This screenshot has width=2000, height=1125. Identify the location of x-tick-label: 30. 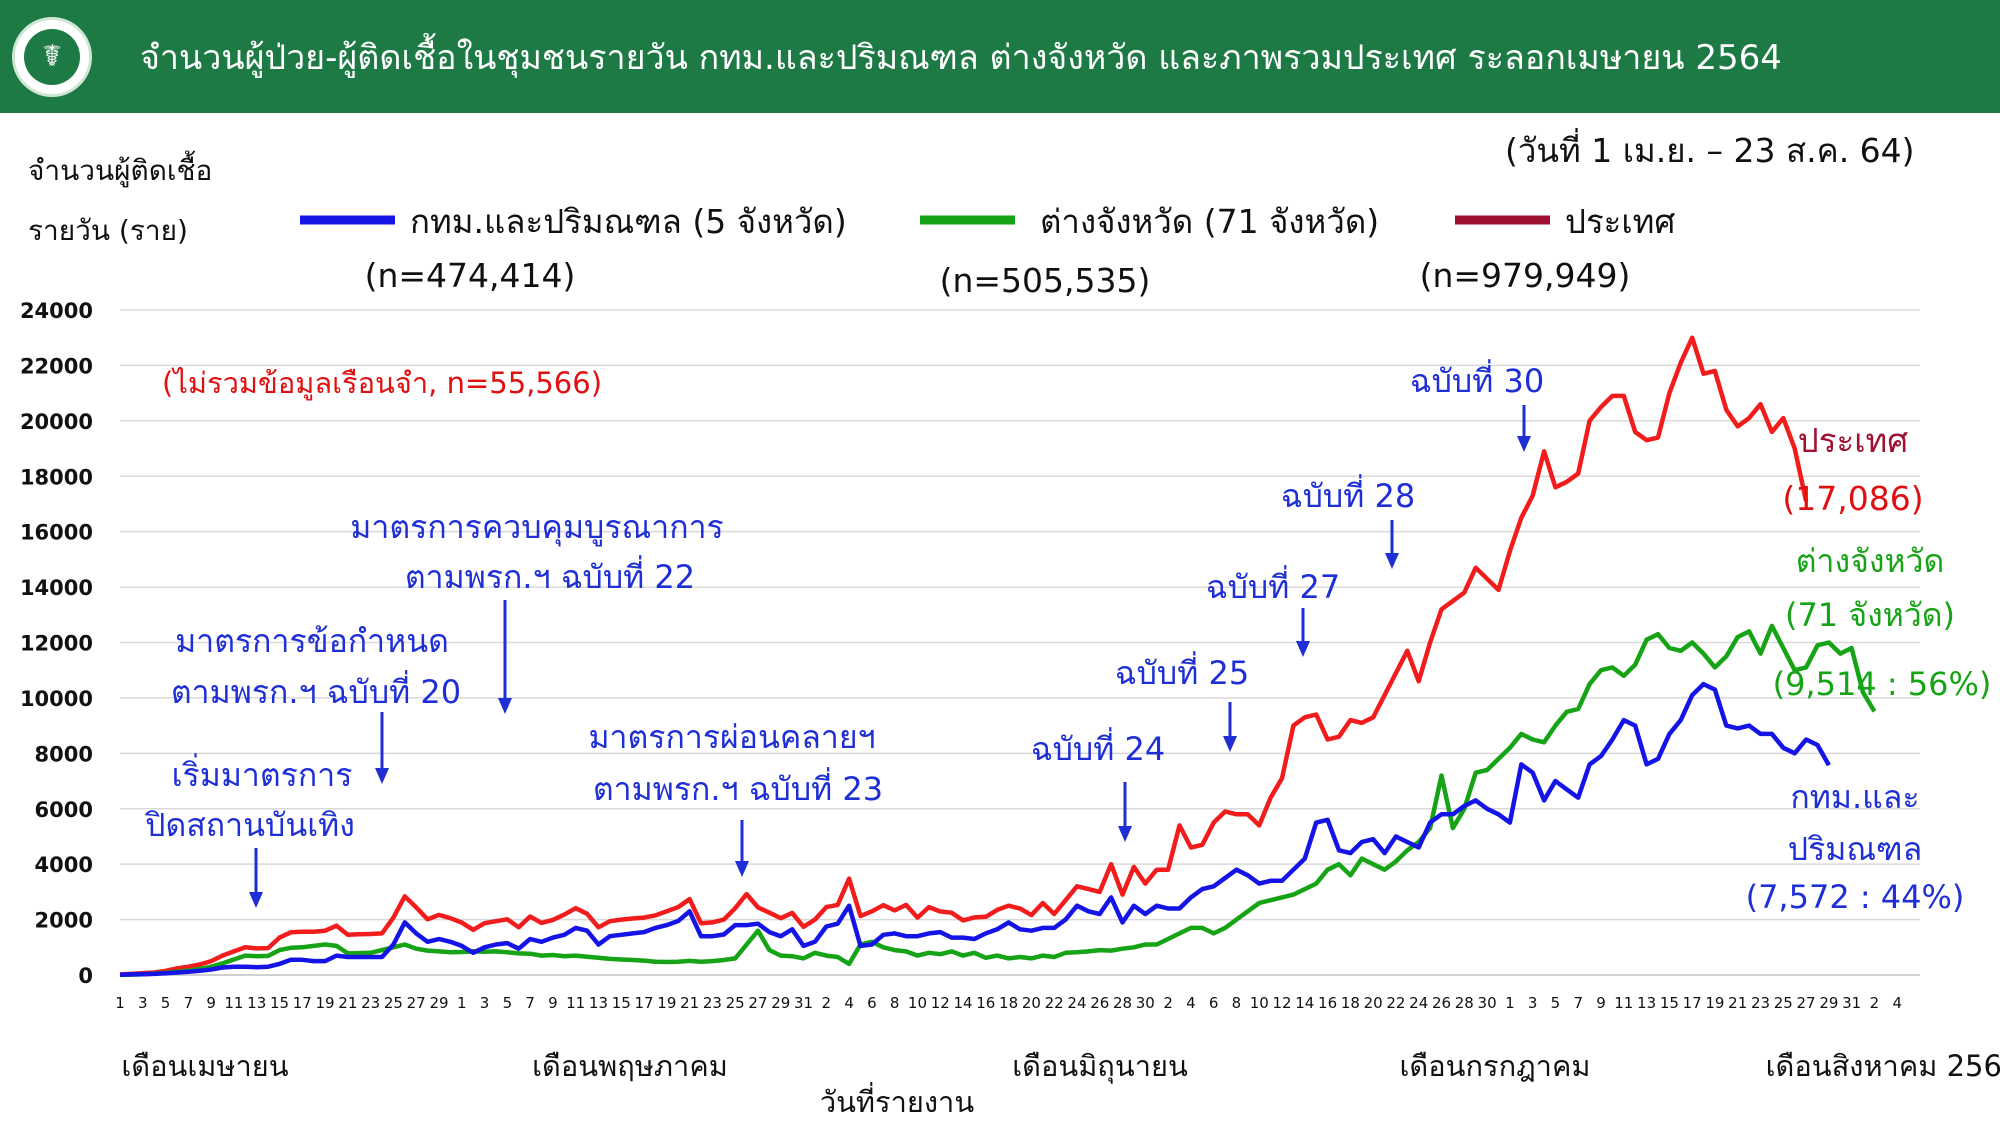
(1487, 1003).